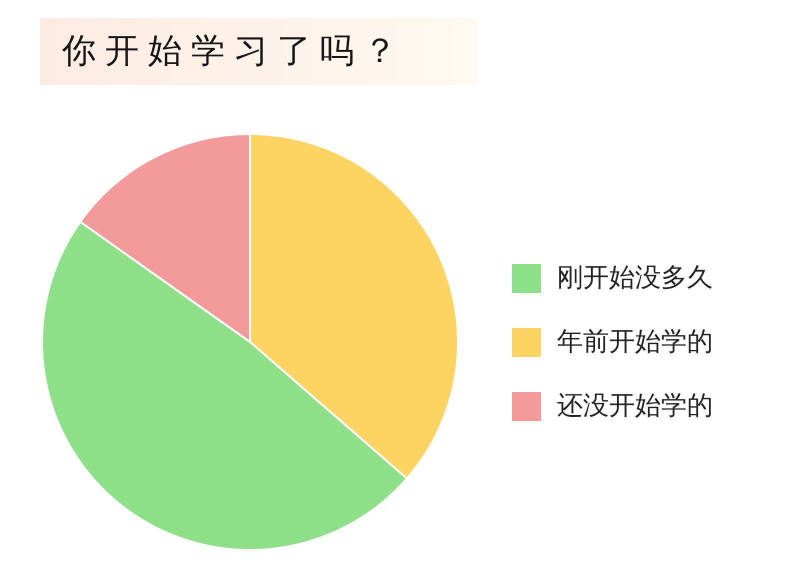 Image resolution: width=800 pixels, height=588 pixels. I want to click on legend-label: 刚开始没多久, so click(635, 277).